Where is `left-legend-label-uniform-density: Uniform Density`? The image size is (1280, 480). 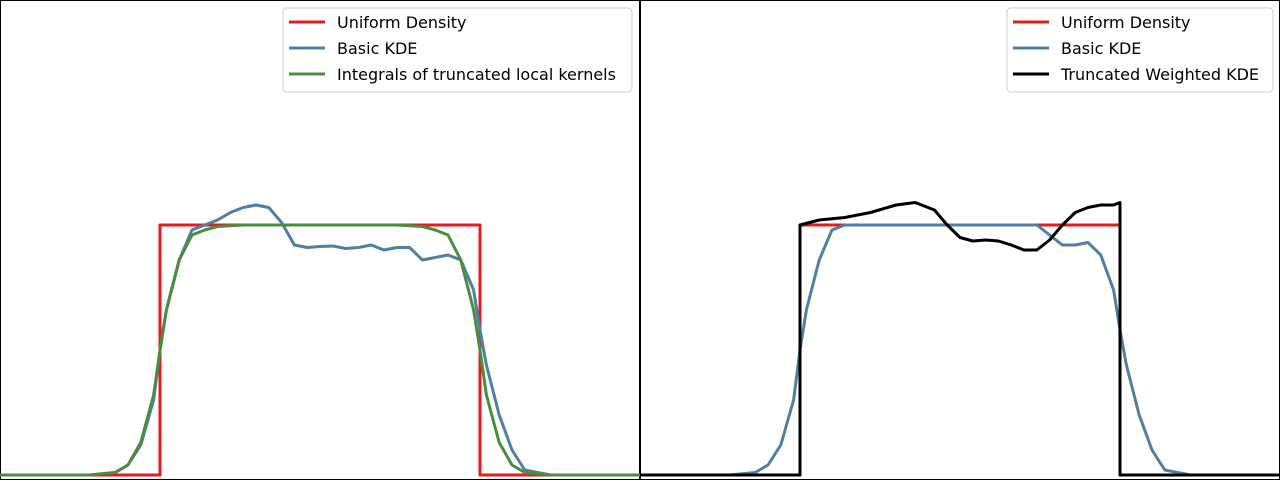 left-legend-label-uniform-density: Uniform Density is located at coordinates (402, 22).